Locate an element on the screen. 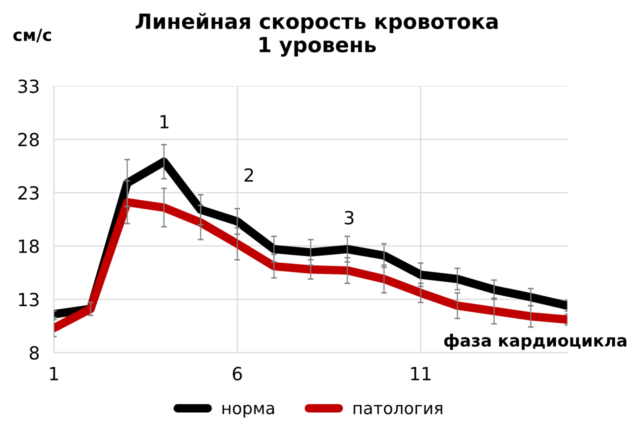 The width and height of the screenshot is (634, 430). y-tick-label: 33 is located at coordinates (28, 86).